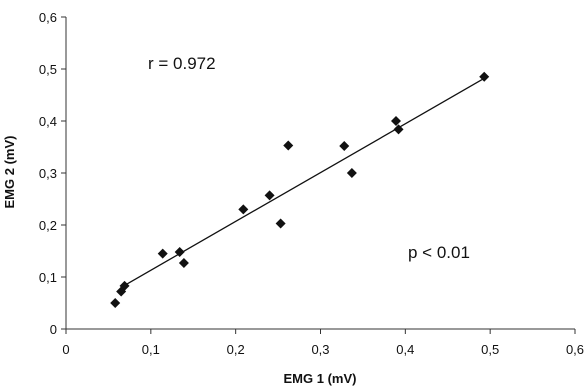 This screenshot has height=389, width=588. Describe the element at coordinates (490, 349) in the screenshot. I see `x-tick-label: 0,5` at that location.